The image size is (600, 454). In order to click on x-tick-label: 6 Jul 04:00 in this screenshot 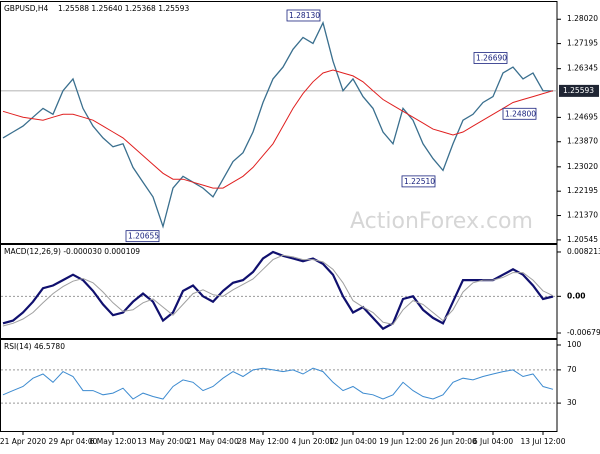, I will do `click(493, 441)`.